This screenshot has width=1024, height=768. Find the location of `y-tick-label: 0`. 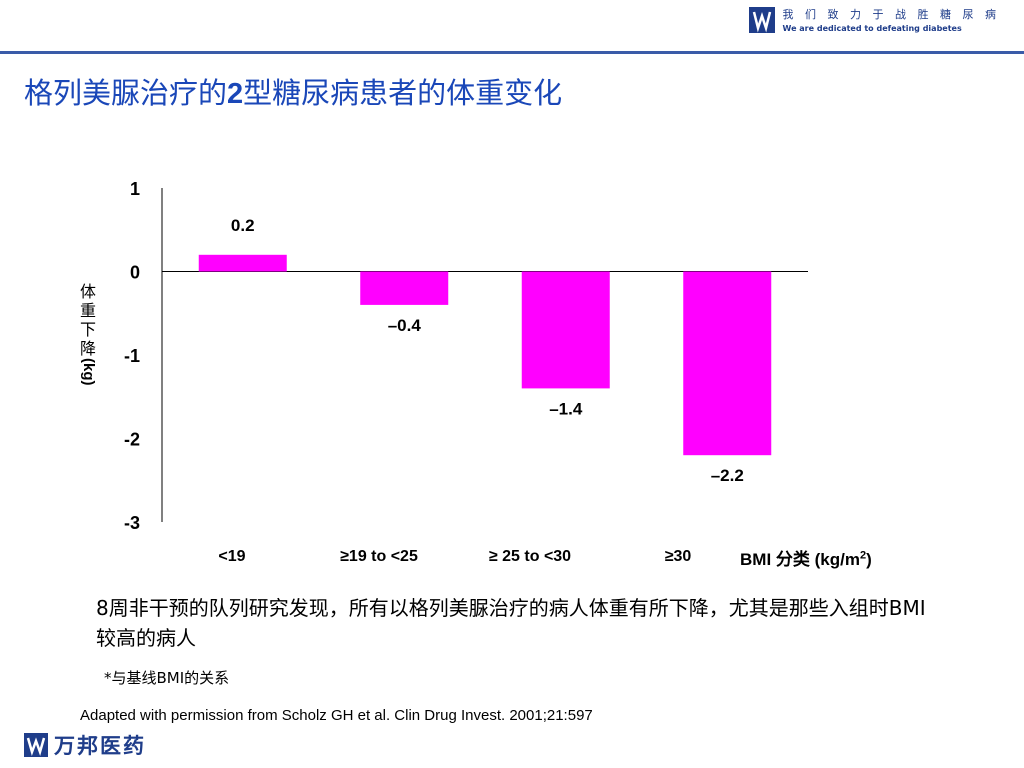

y-tick-label: 0 is located at coordinates (135, 273).